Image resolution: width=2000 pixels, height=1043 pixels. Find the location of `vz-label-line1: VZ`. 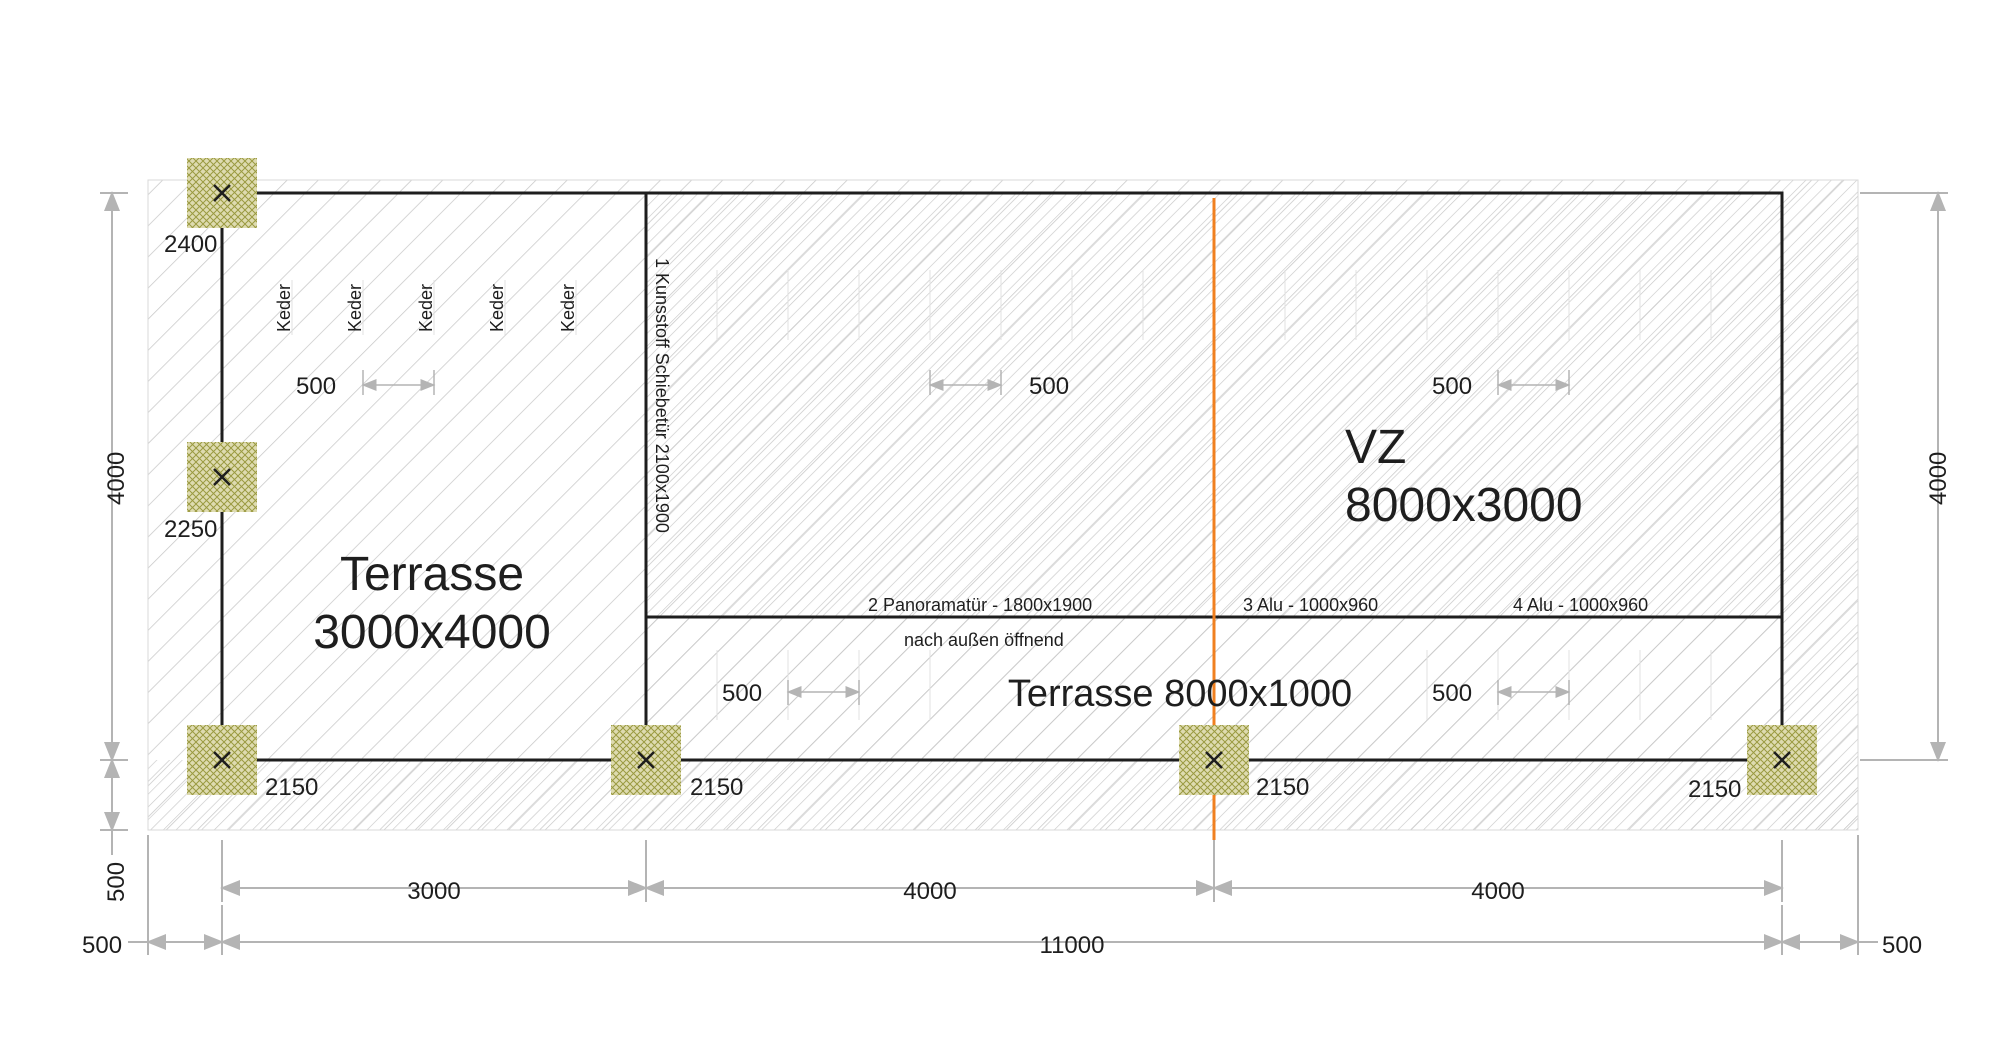

vz-label-line1: VZ is located at coordinates (1375, 447).